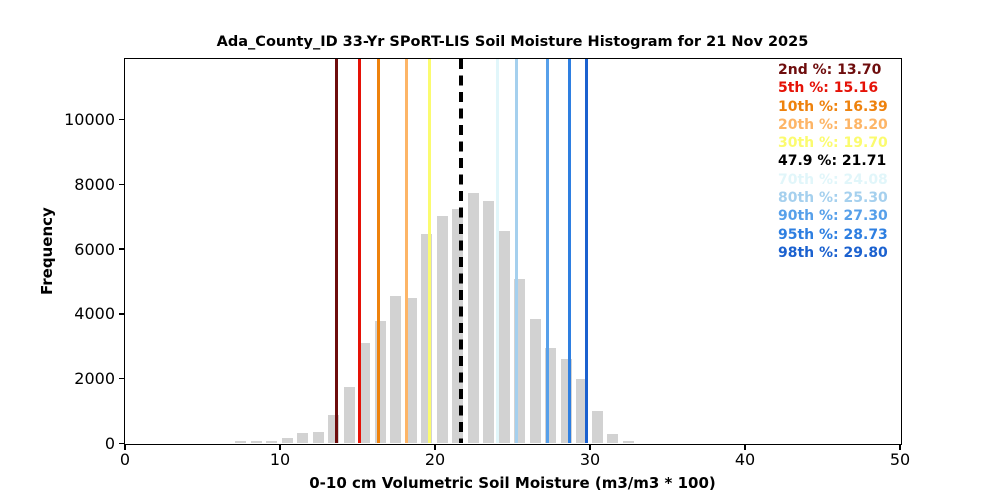 The width and height of the screenshot is (1000, 500). What do you see at coordinates (94, 249) in the screenshot?
I see `y-tick-label: 6000` at bounding box center [94, 249].